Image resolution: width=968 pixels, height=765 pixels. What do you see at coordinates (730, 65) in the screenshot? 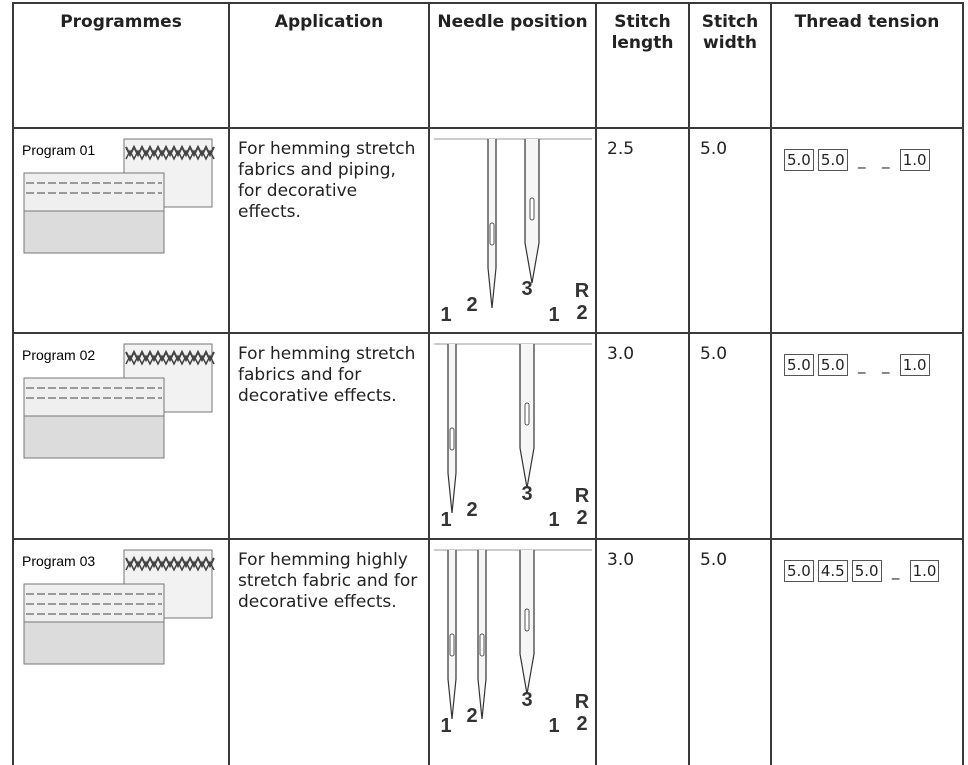
I see `column-header: Stitch width` at bounding box center [730, 65].